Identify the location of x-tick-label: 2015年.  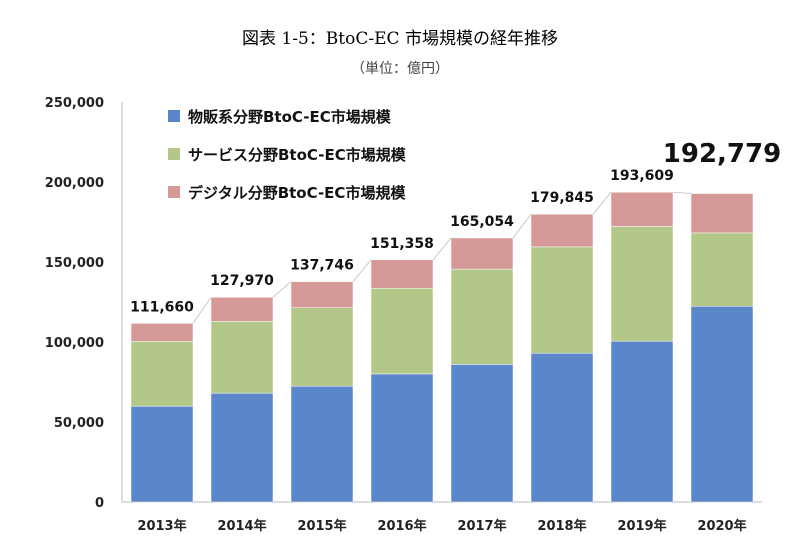
(321, 526).